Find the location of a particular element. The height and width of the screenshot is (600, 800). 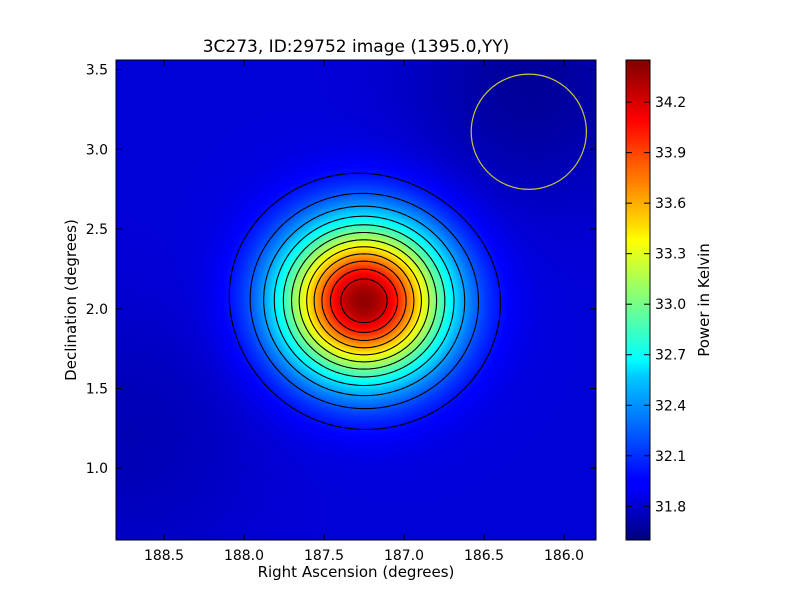

contour-33.2 is located at coordinates (364, 301).